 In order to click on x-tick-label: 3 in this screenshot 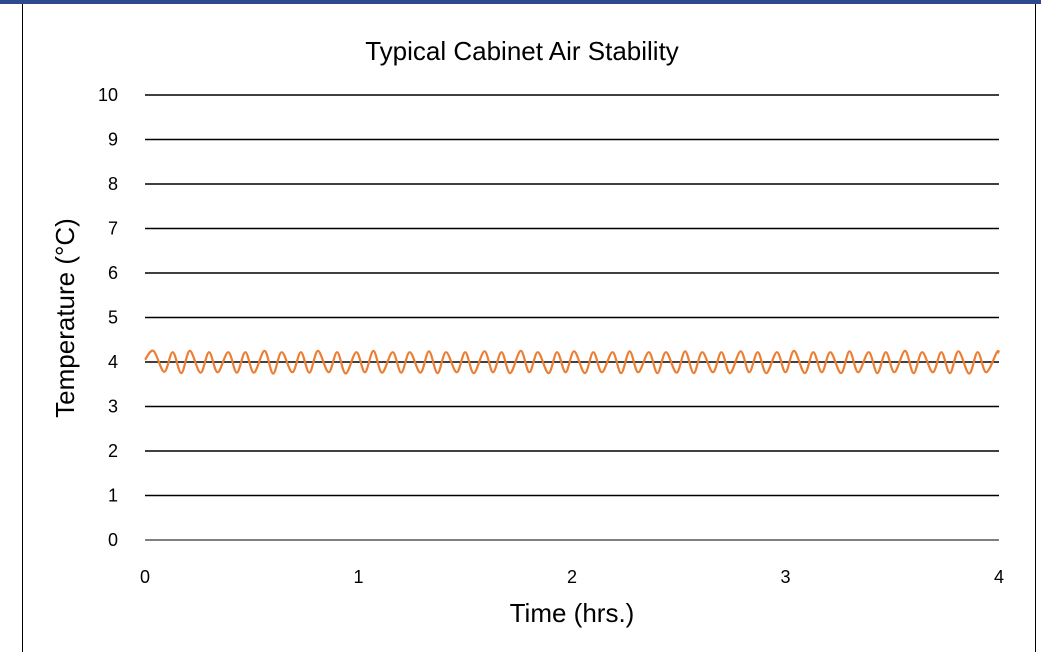, I will do `click(785, 577)`.